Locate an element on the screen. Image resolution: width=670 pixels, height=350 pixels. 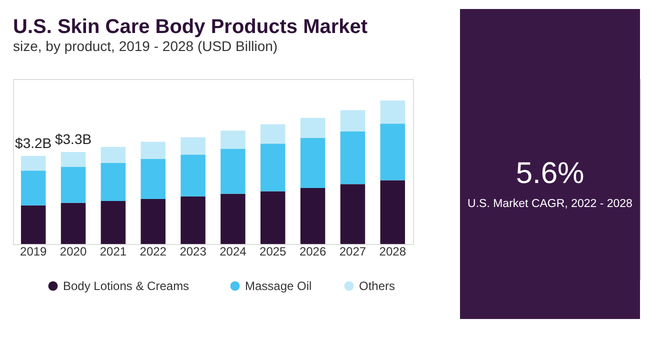
annotation: $3.3B is located at coordinates (73, 139).